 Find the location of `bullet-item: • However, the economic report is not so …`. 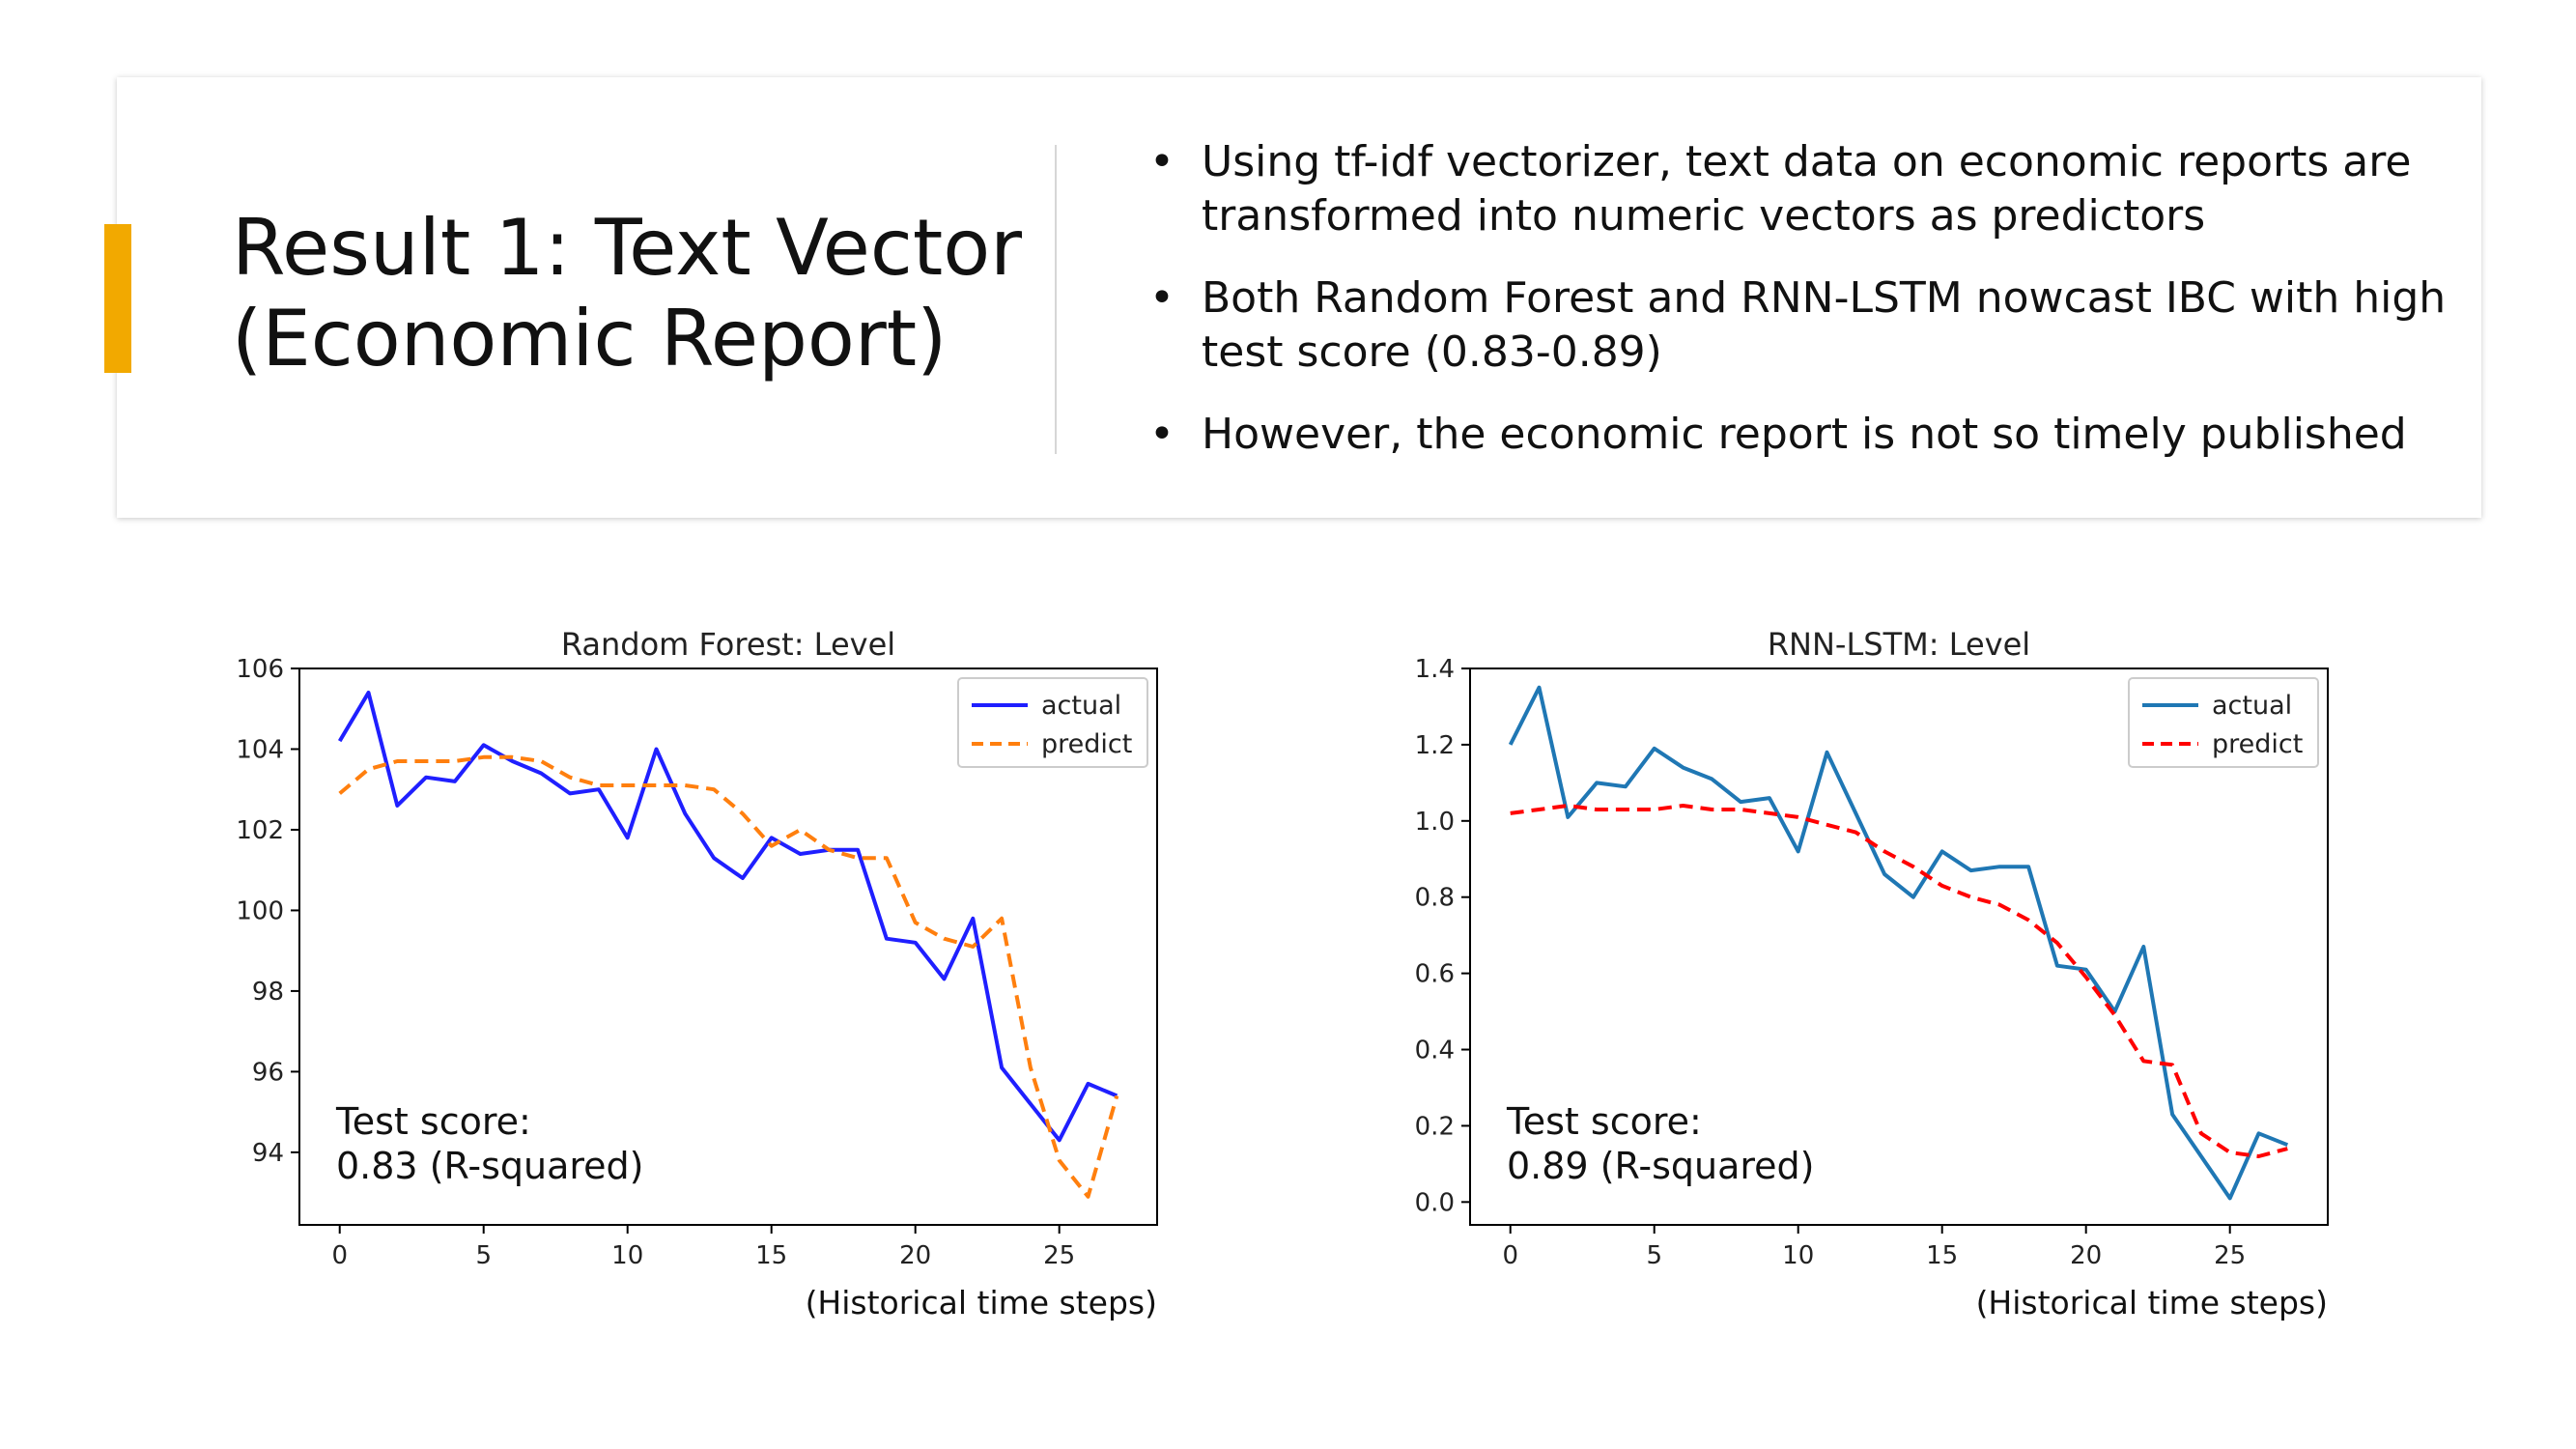

bullet-item: • However, the economic report is not so … is located at coordinates (1806, 435).